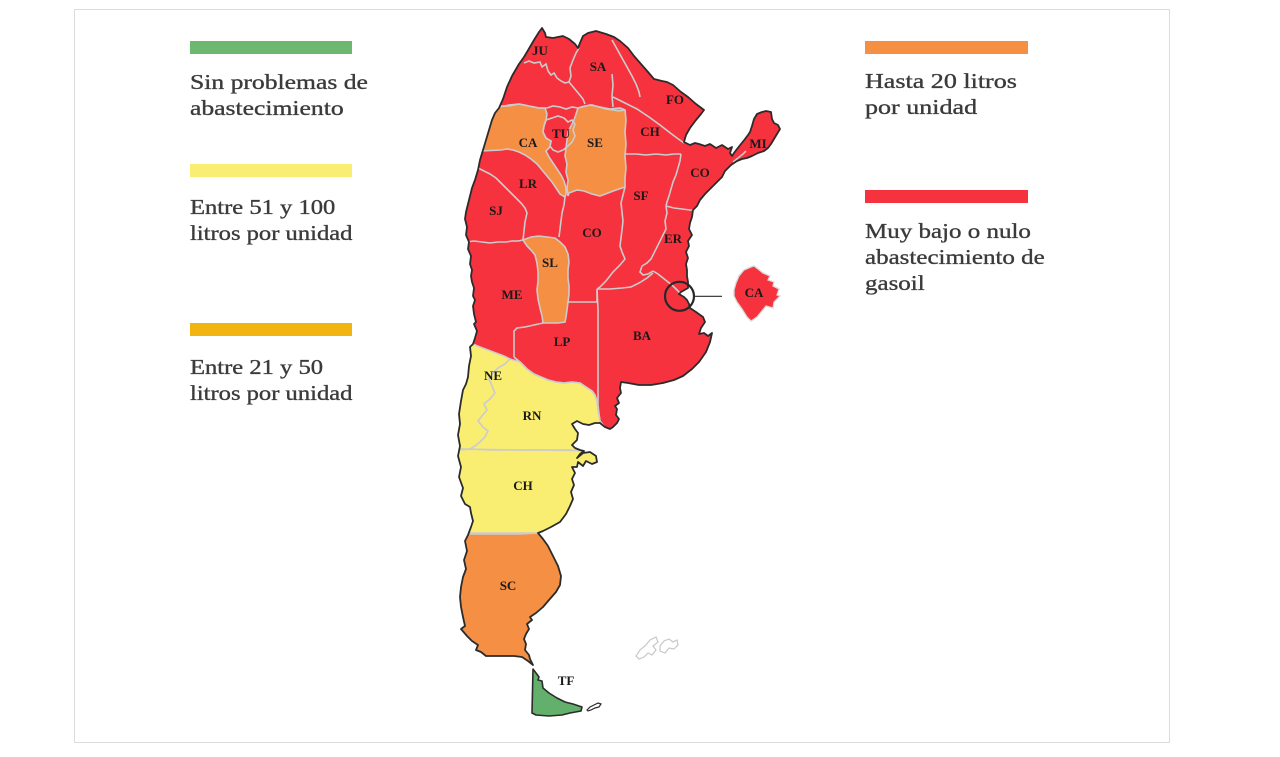 The height and width of the screenshot is (757, 1280). What do you see at coordinates (640, 195) in the screenshot?
I see `svg-text: SF` at bounding box center [640, 195].